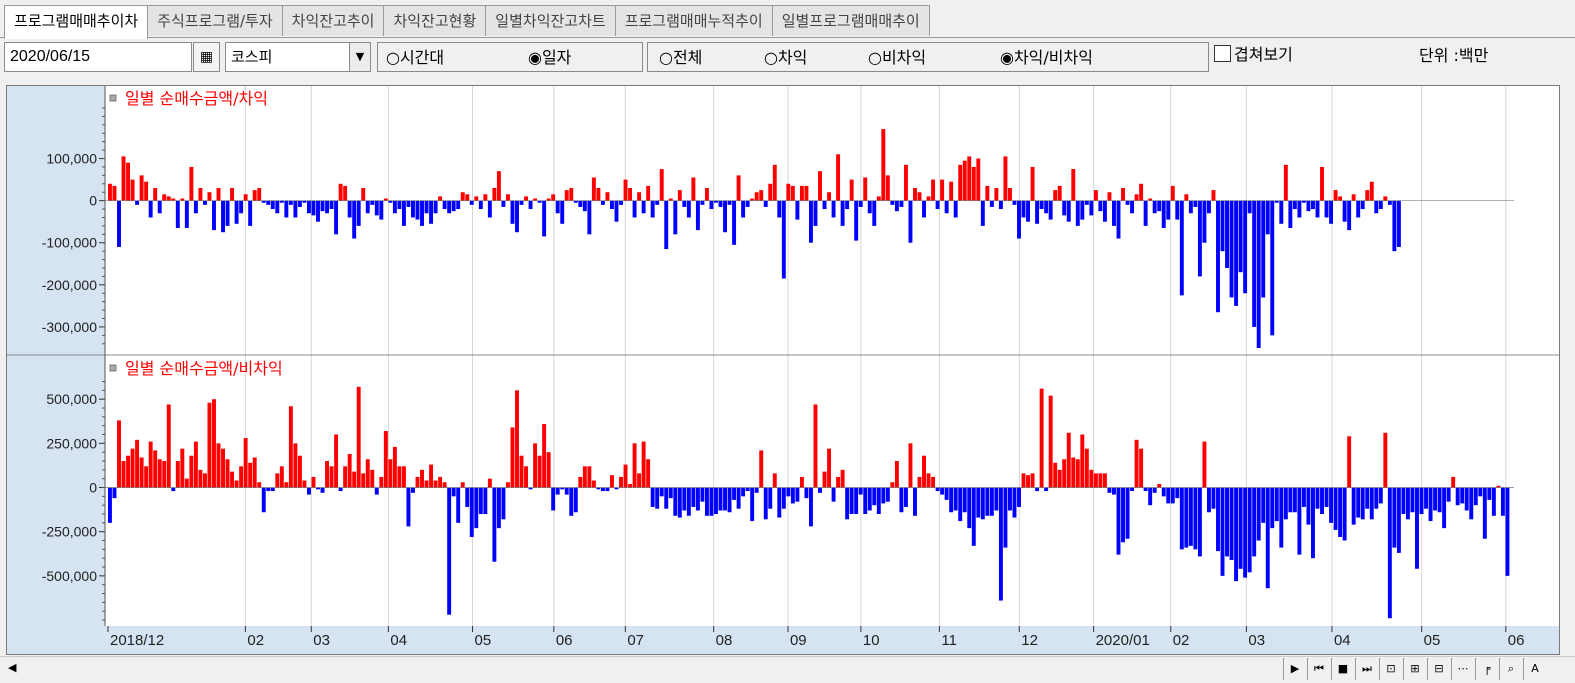 This screenshot has width=1575, height=683. Describe the element at coordinates (76, 22) in the screenshot. I see `tab-0: 프로그램매매추이차` at that location.